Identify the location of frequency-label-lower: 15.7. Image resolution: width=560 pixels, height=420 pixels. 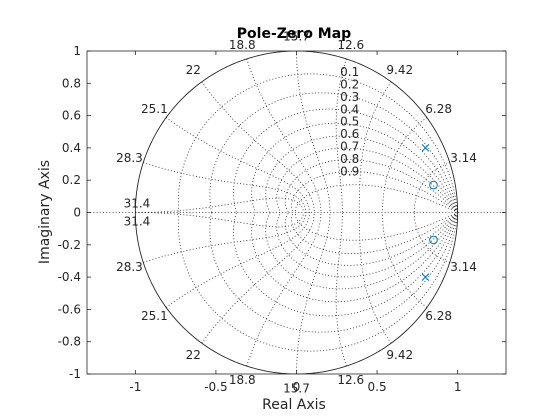
(296, 389).